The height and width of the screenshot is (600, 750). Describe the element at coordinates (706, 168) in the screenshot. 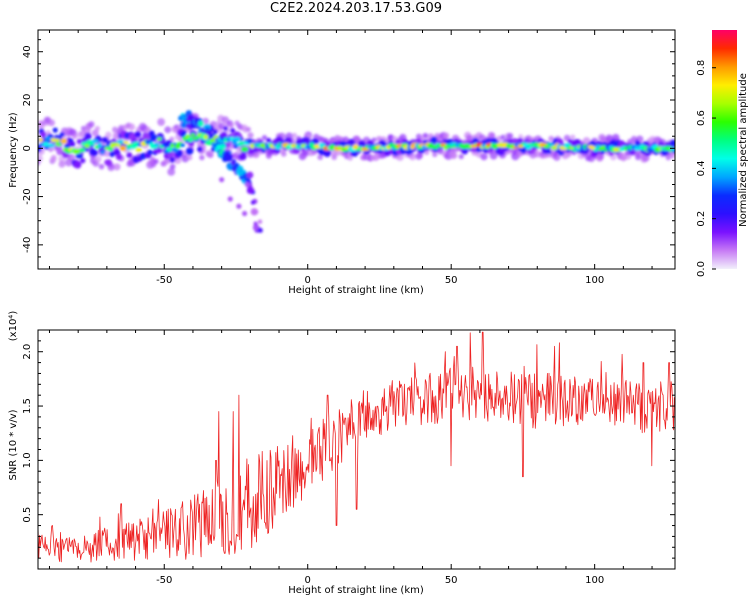

I see `colorbar-ticks: 0.0 0.2 0.4 0.6 0.8` at that location.